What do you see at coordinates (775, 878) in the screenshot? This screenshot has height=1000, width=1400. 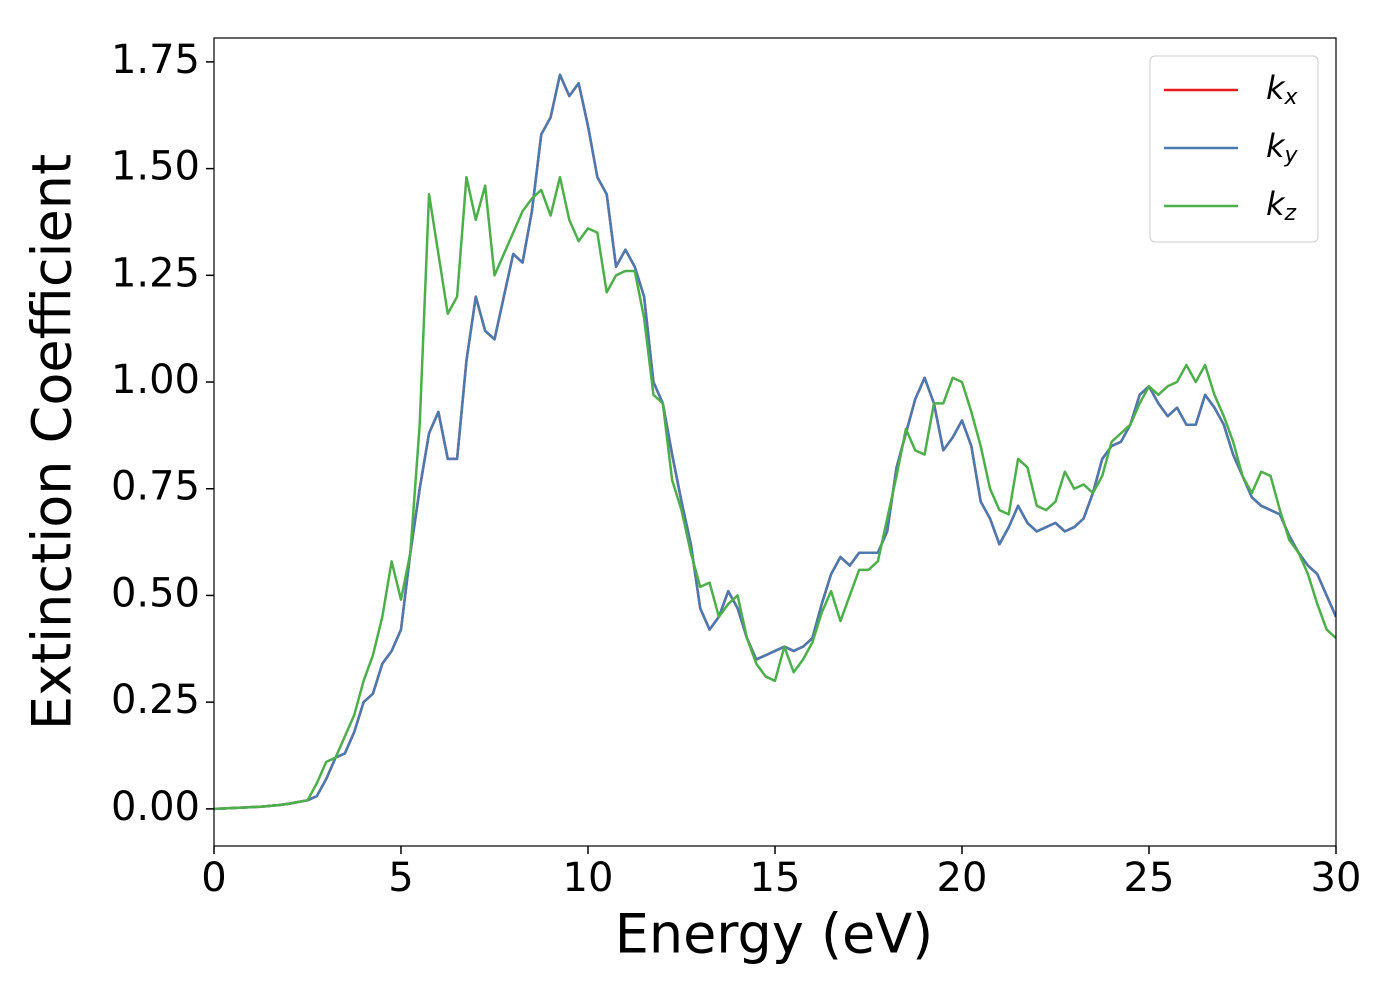 I see `x-tick-label: 15` at bounding box center [775, 878].